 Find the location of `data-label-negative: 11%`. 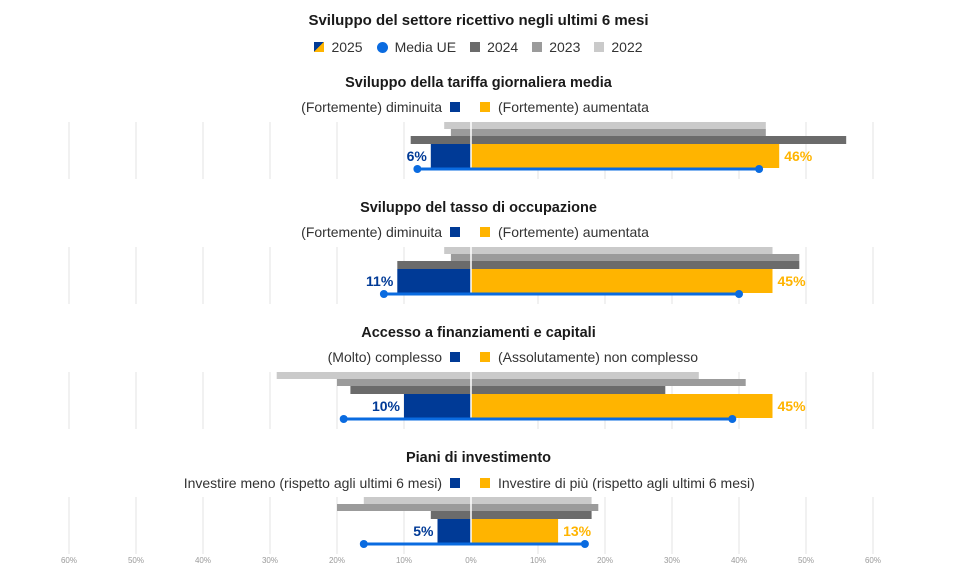

data-label-negative: 11% is located at coordinates (380, 281).